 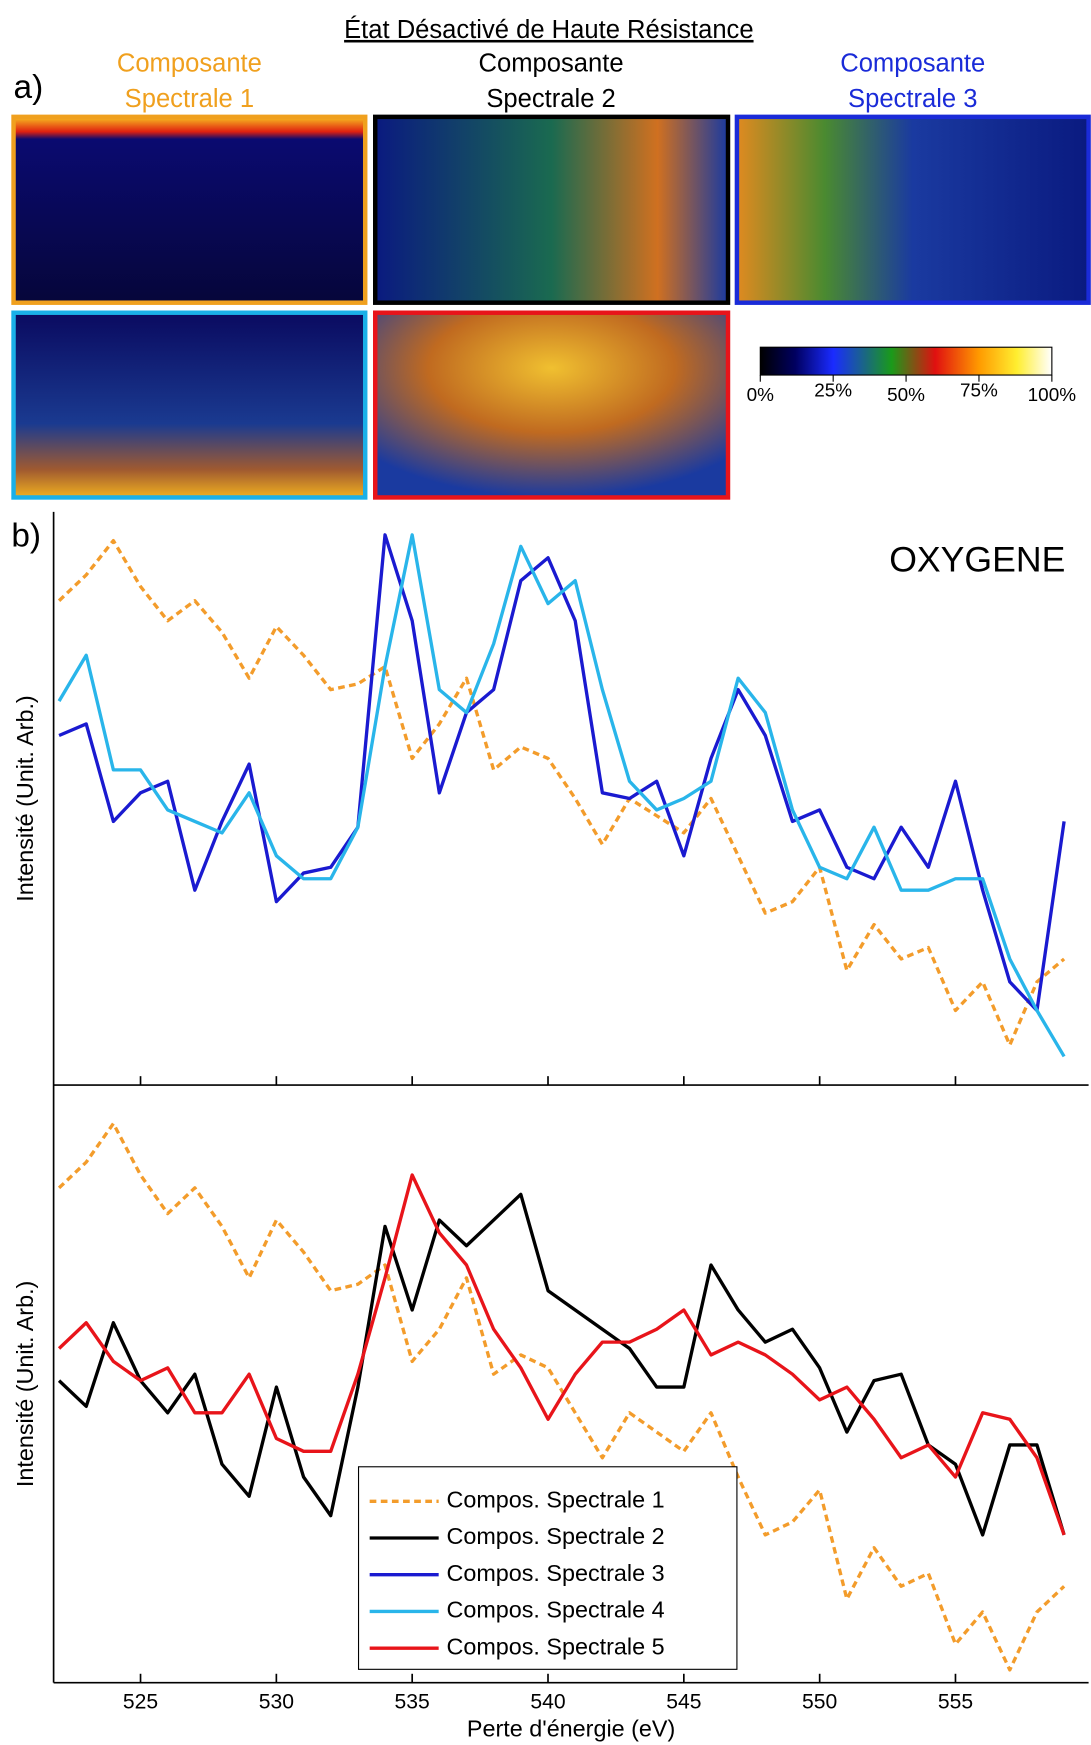 I want to click on panel-label: a), so click(x=29, y=87).